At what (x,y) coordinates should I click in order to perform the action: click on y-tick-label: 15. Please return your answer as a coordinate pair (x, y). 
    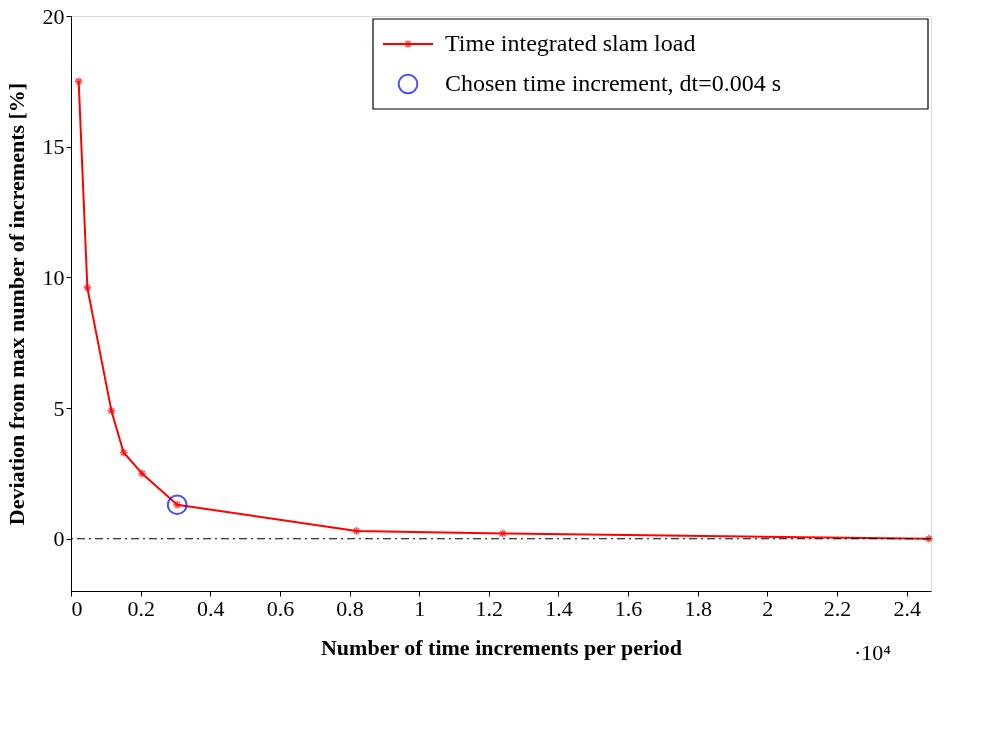
    Looking at the image, I should click on (53, 147).